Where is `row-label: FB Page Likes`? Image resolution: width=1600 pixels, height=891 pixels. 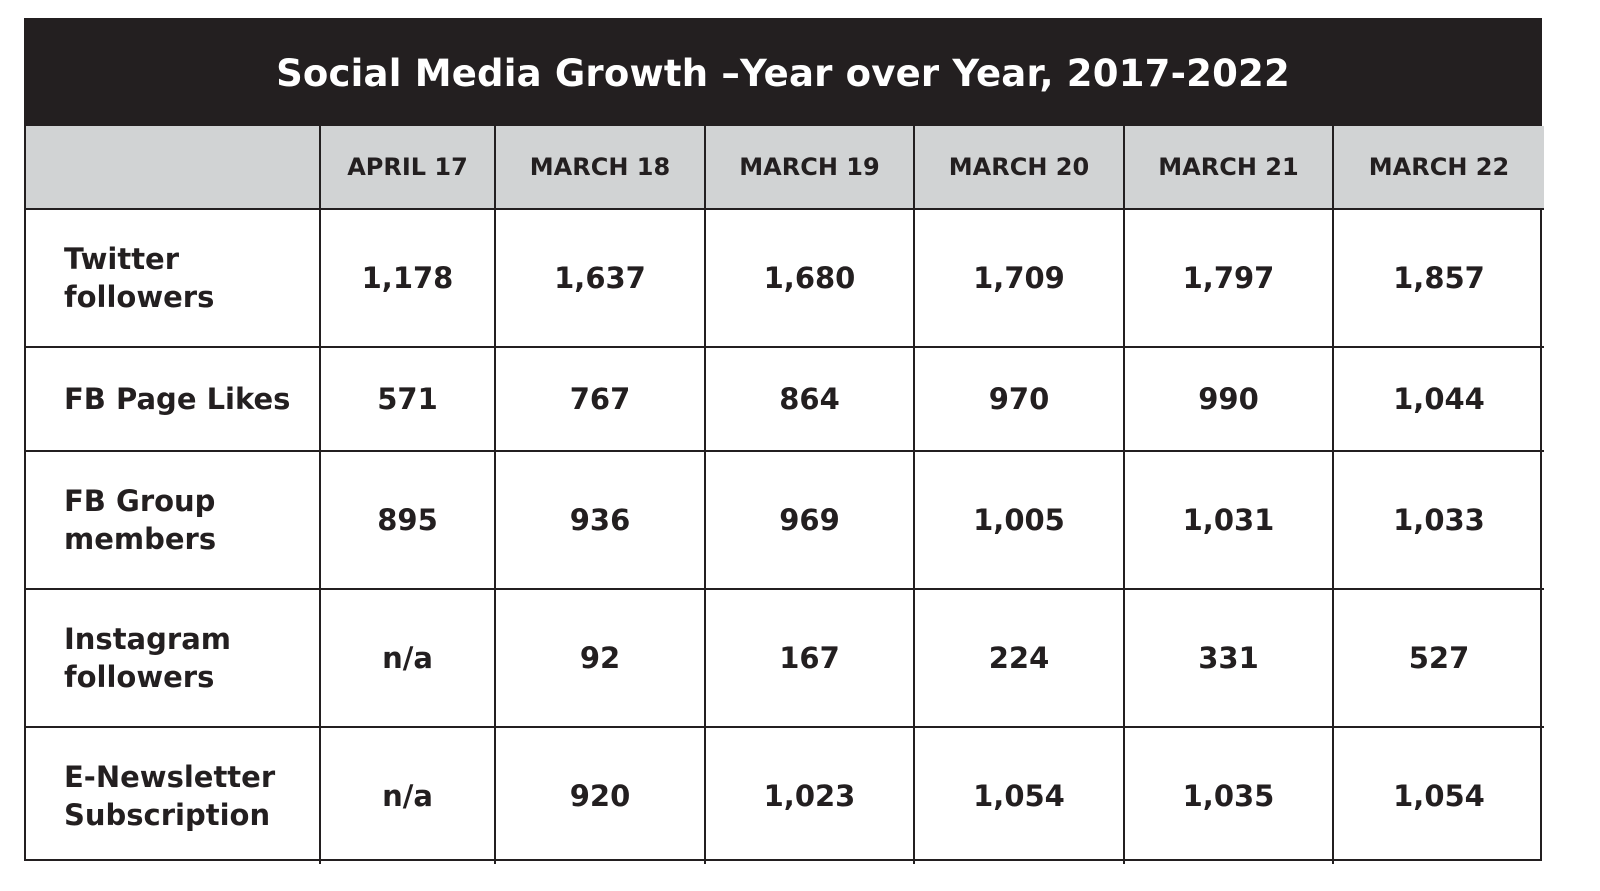 row-label: FB Page Likes is located at coordinates (173, 399).